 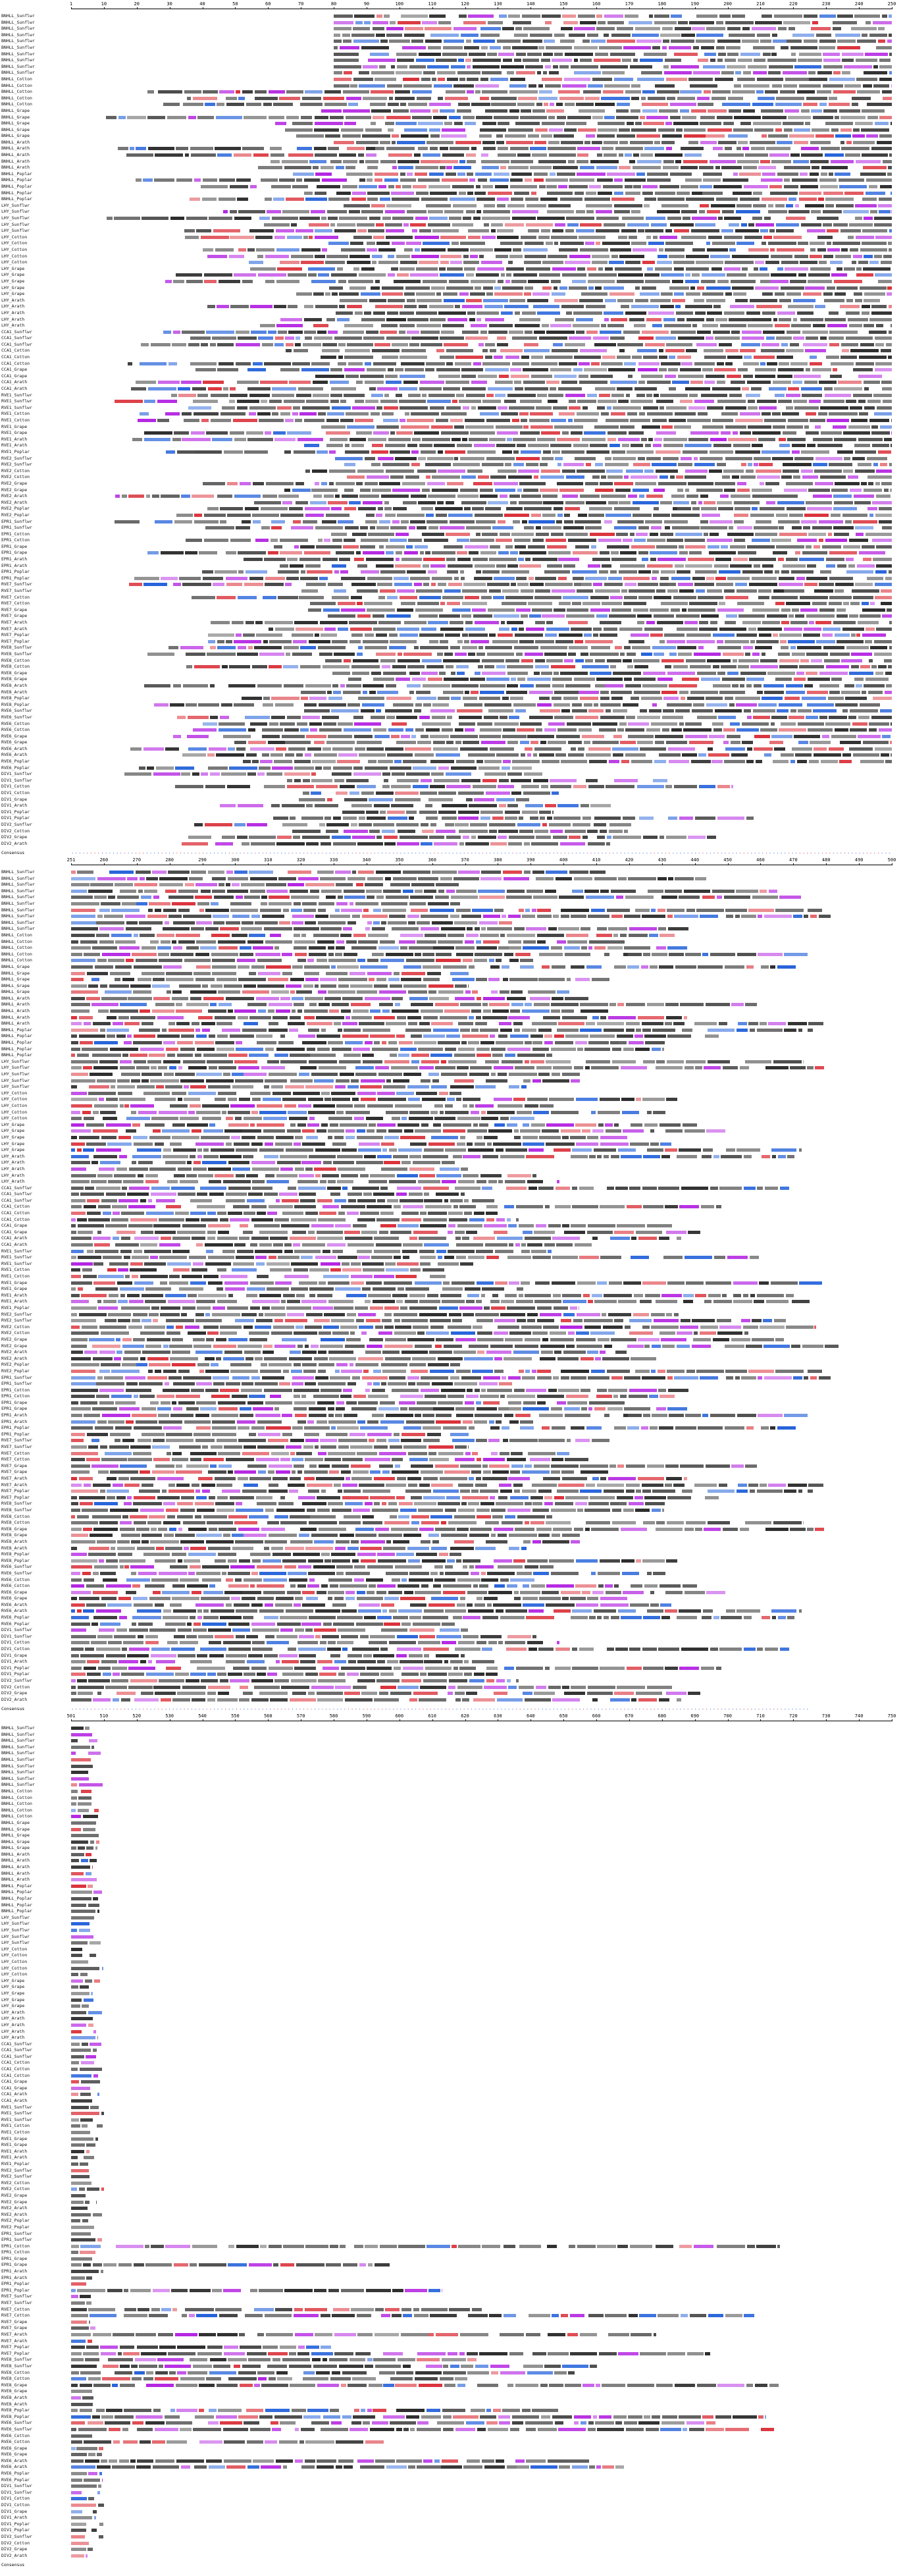 What do you see at coordinates (16, 458) in the screenshot?
I see `sequence-name: RVE2_Sunflwr` at bounding box center [16, 458].